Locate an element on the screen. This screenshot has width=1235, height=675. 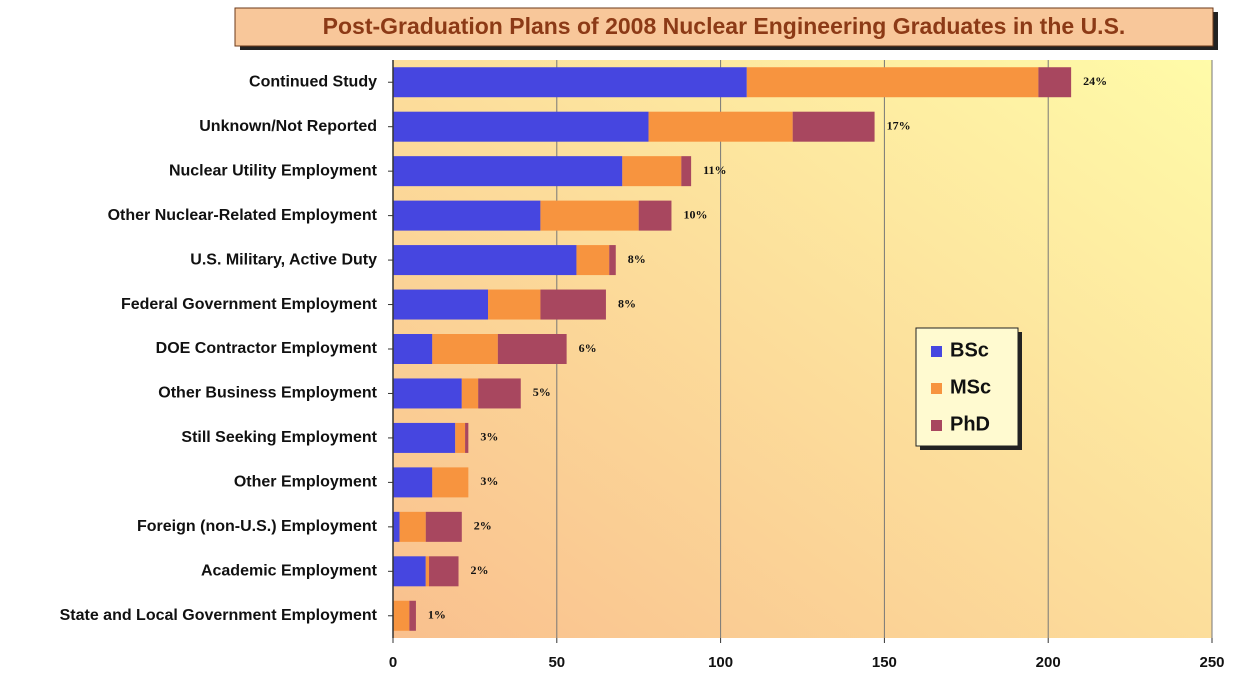
x-tick-label: 100 is located at coordinates (720, 662).